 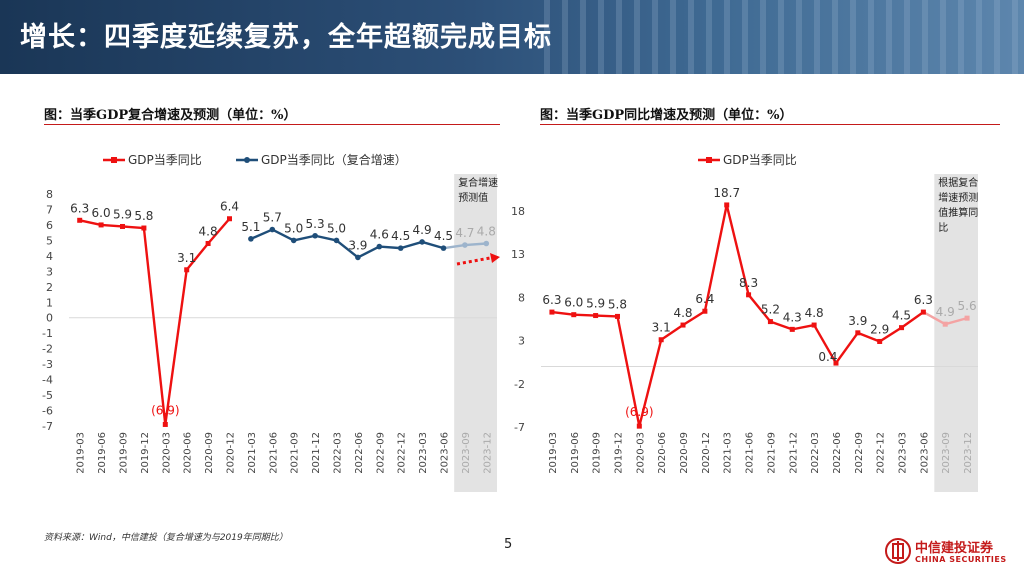 What do you see at coordinates (573, 303) in the screenshot?
I see `chart-2-data-label: 6.0` at bounding box center [573, 303].